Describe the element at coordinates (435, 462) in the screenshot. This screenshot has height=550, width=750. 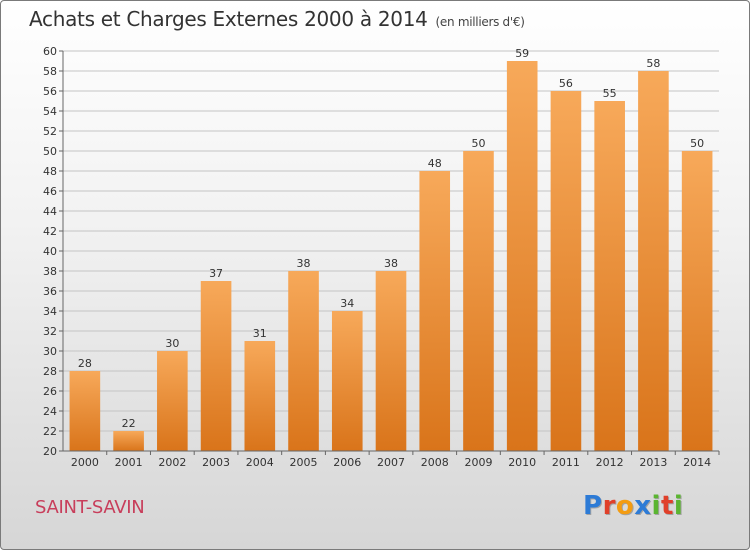
I see `x-tick-label: 2008` at that location.